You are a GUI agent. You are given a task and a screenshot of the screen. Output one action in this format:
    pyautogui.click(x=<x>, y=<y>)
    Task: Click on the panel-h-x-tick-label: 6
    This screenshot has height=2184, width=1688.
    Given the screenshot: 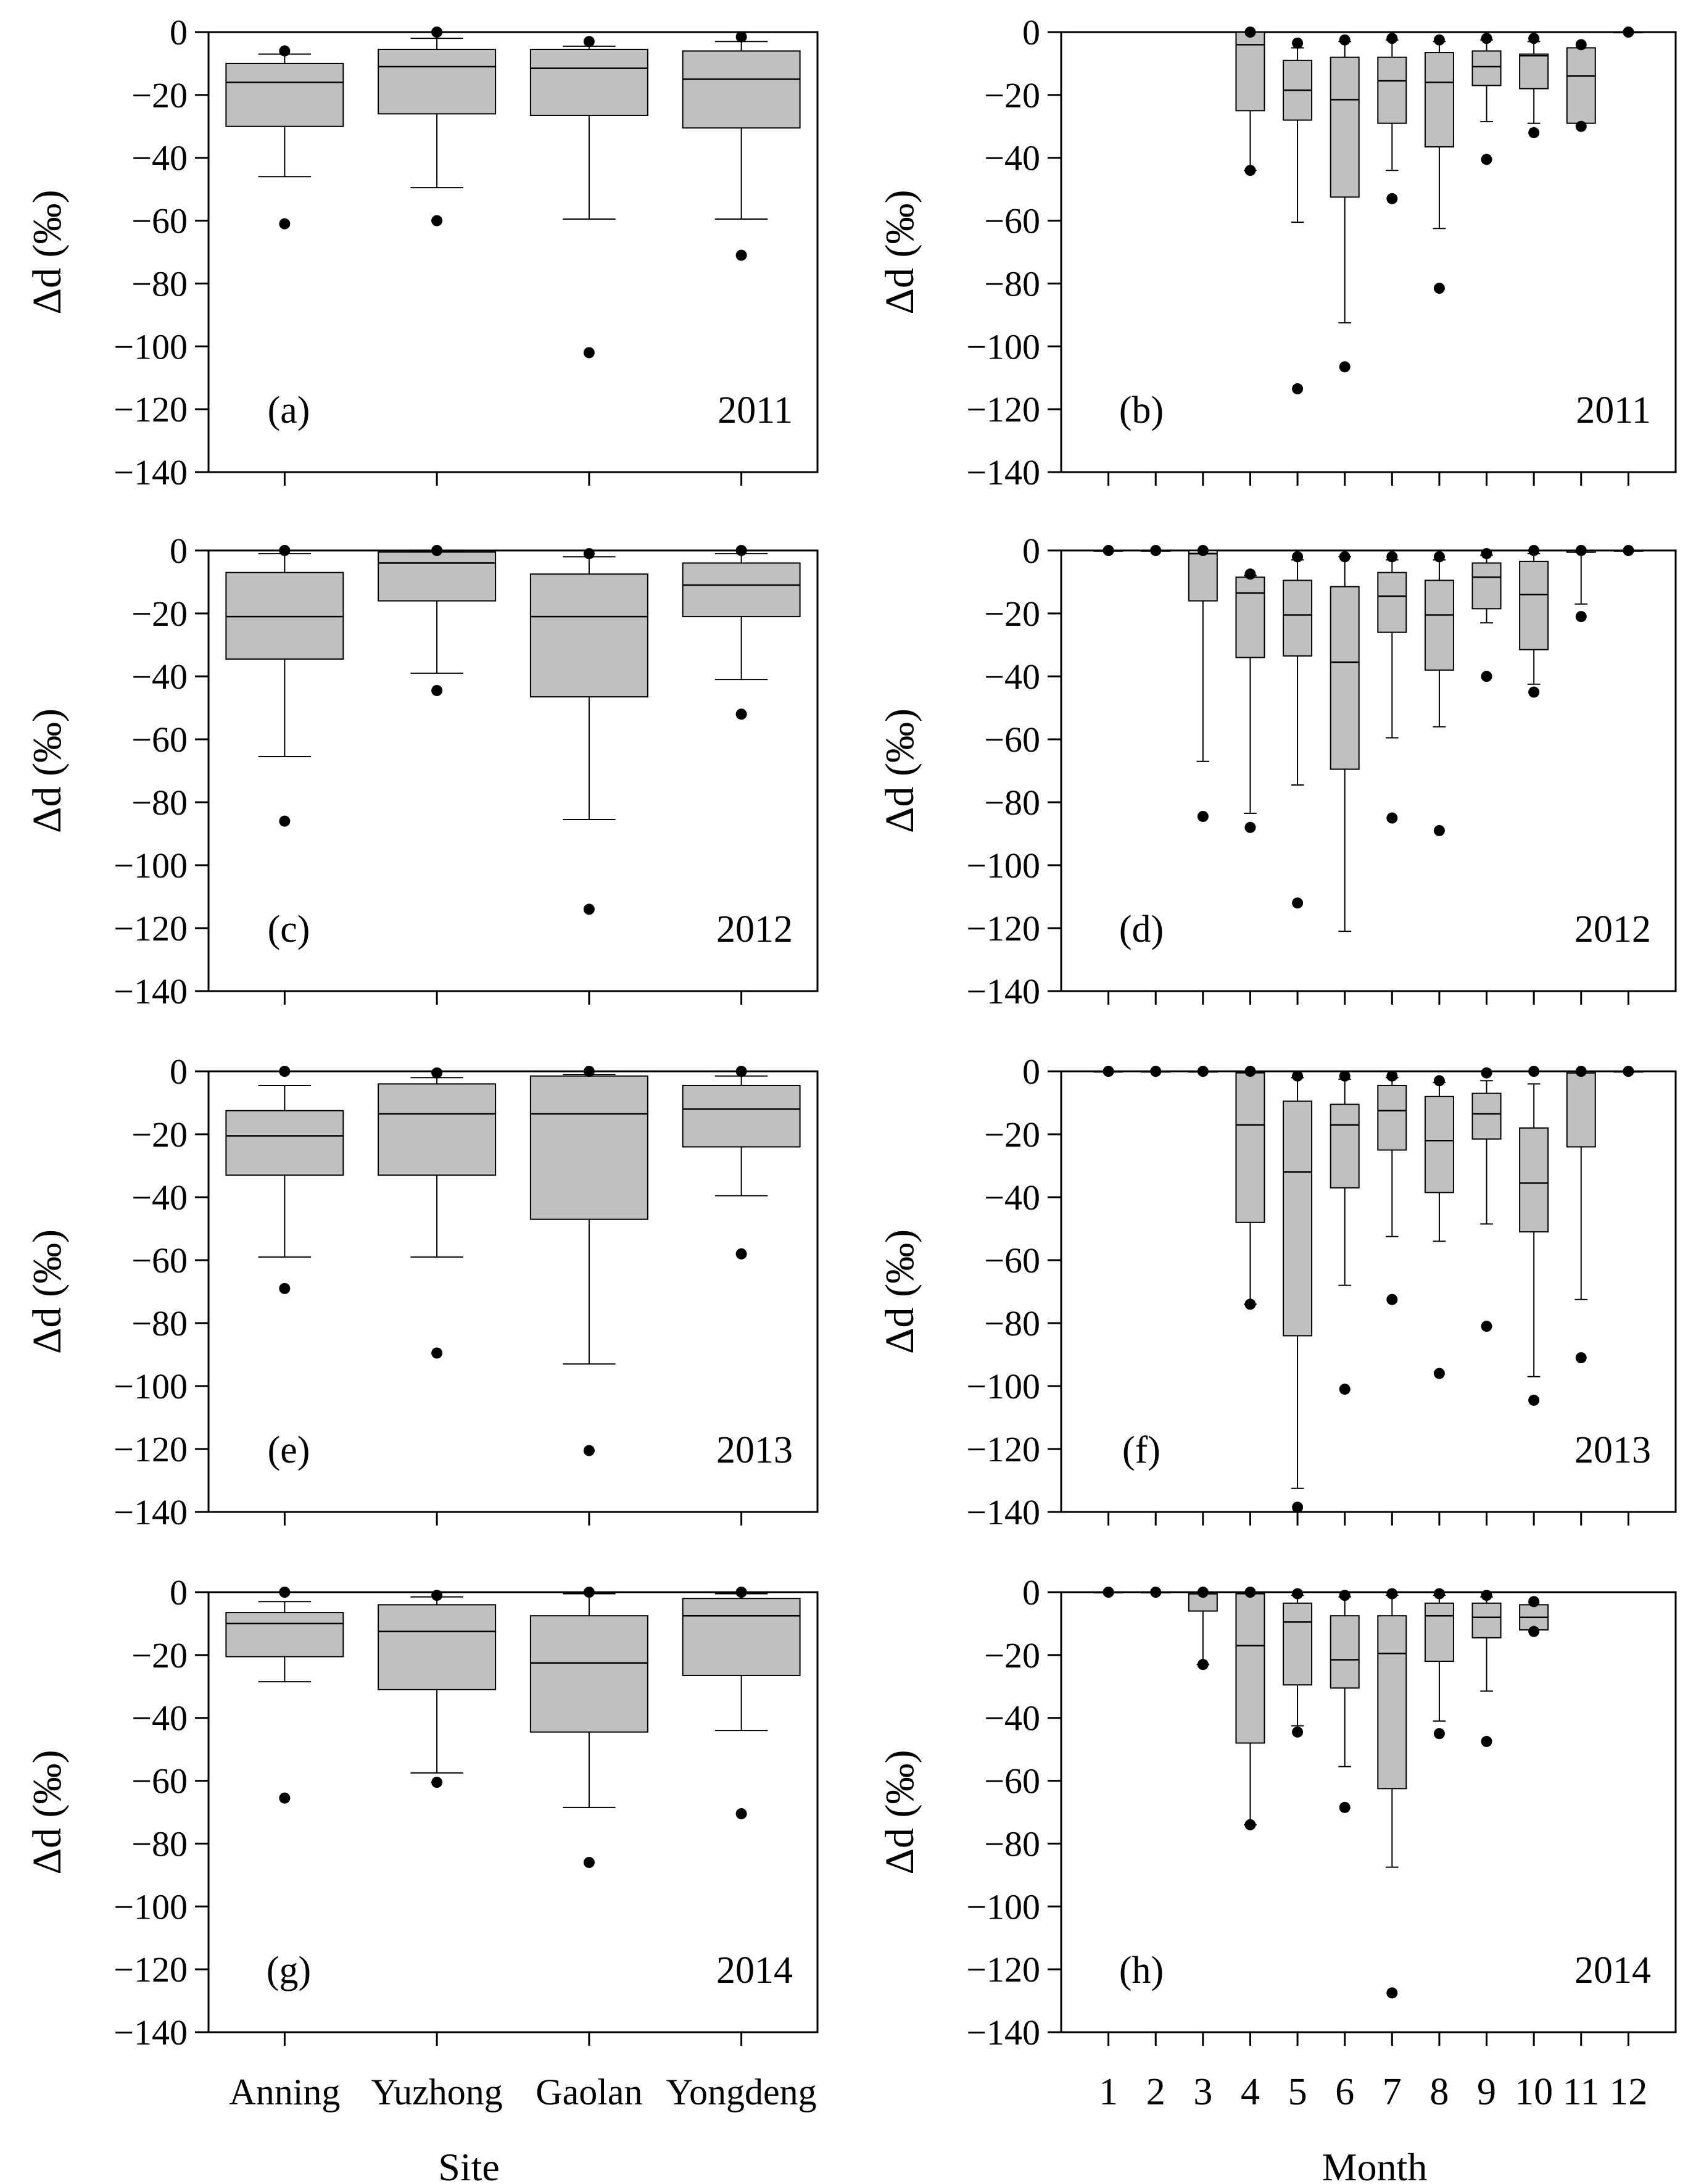 What is the action you would take?
    pyautogui.click(x=1344, y=2092)
    